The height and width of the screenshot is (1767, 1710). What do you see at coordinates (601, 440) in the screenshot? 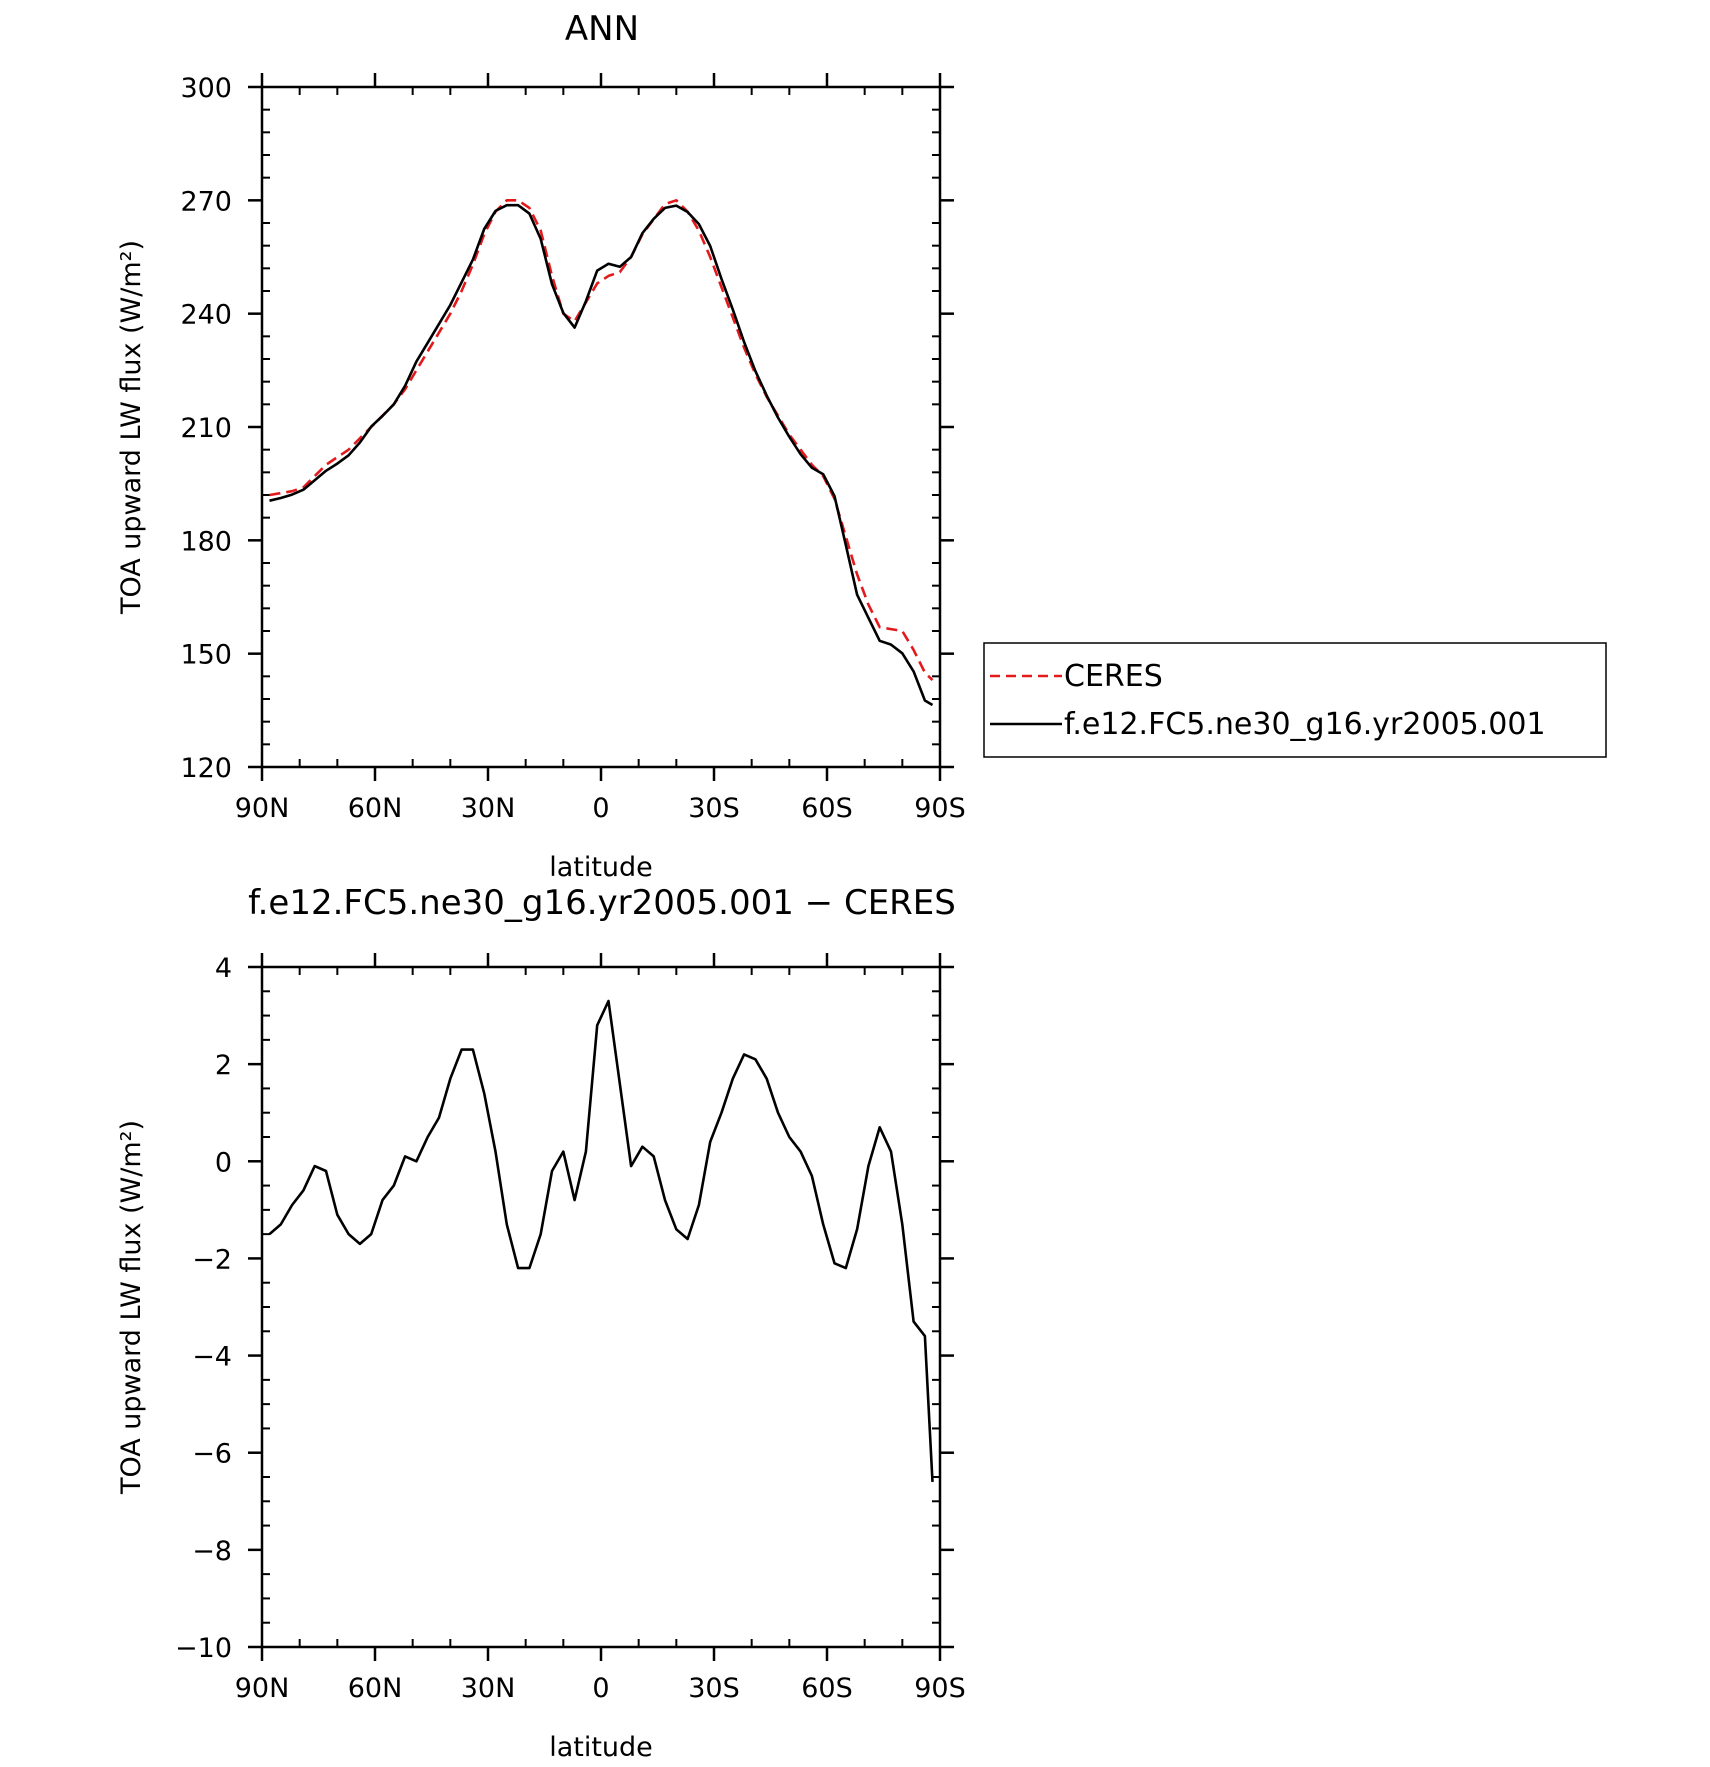
I see `top-series-ceres` at bounding box center [601, 440].